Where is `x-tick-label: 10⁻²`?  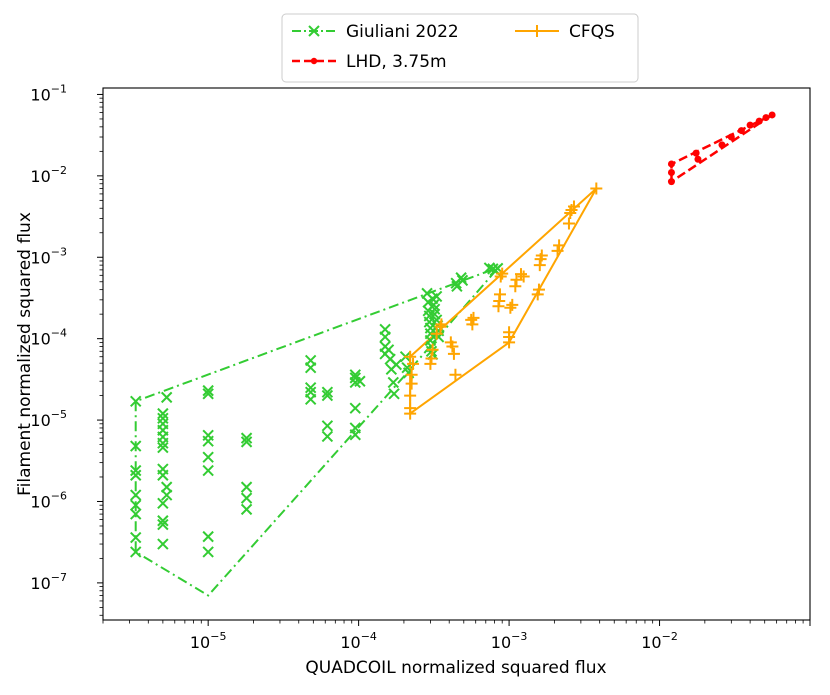
x-tick-label: 10⁻² is located at coordinates (659, 641).